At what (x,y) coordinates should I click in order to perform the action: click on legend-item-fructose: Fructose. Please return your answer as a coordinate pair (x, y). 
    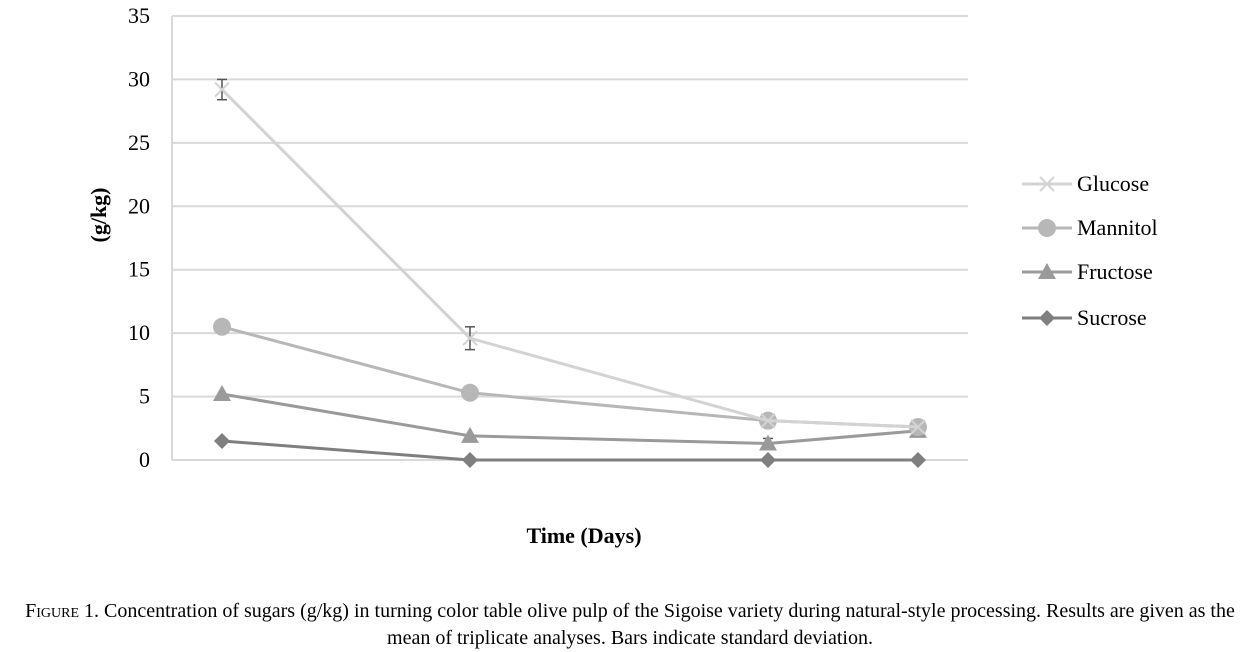
    Looking at the image, I should click on (1087, 271).